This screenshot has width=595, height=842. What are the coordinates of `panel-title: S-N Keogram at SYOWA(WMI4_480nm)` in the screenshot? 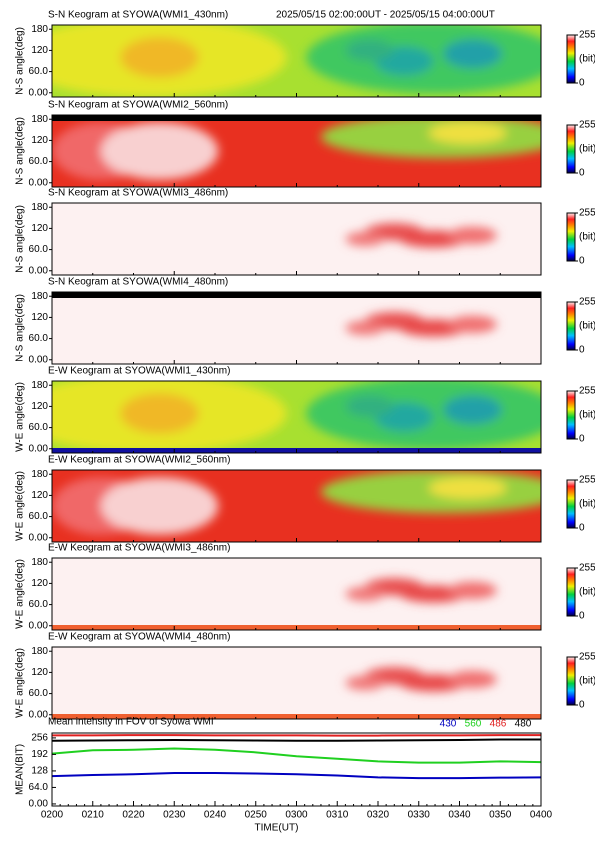 It's located at (138, 282).